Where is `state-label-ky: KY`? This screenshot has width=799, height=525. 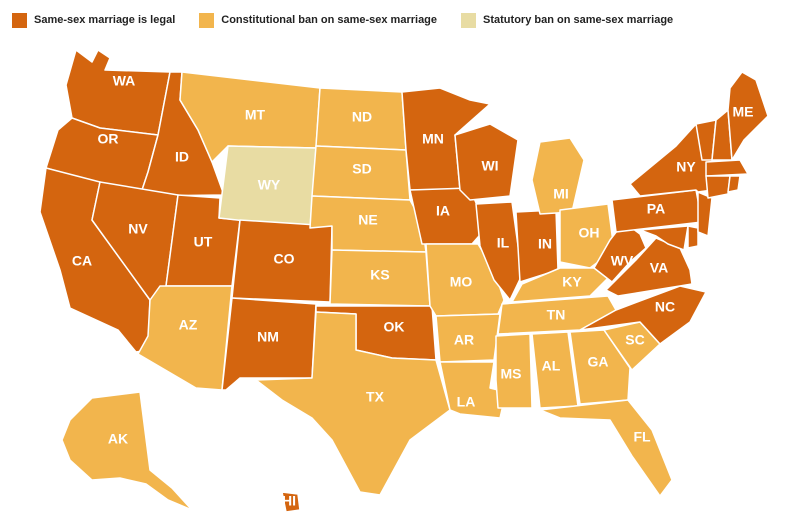
state-label-ky: KY is located at coordinates (572, 282).